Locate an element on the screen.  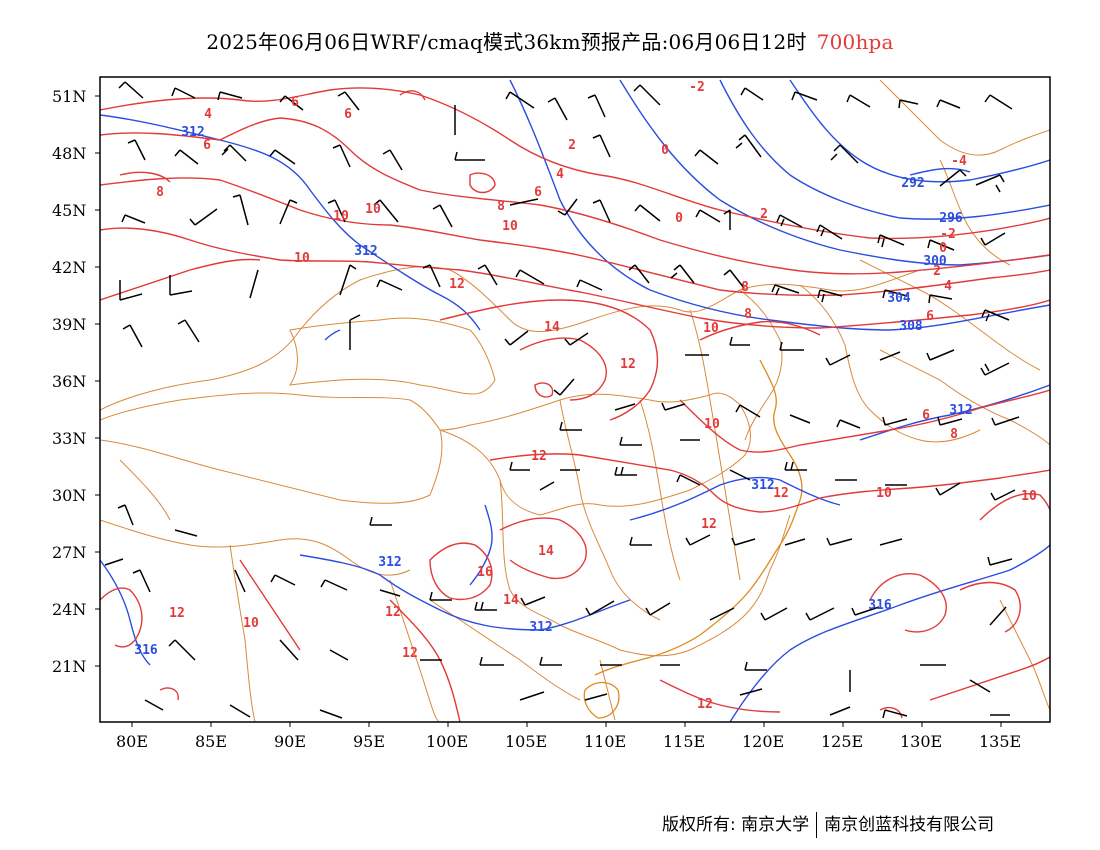
lon-label: 115E is located at coordinates (684, 741).